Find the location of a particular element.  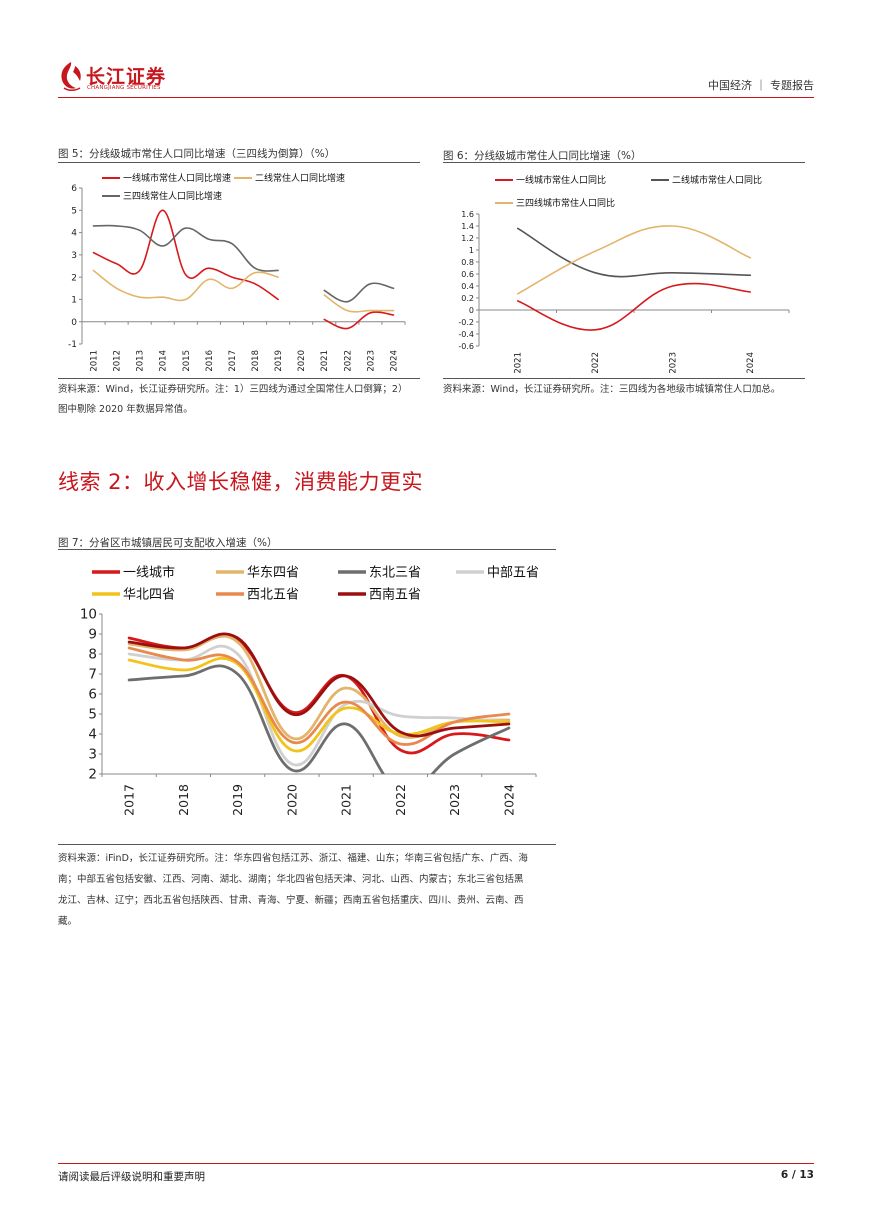

page-number: 6 / 13 is located at coordinates (797, 1175).